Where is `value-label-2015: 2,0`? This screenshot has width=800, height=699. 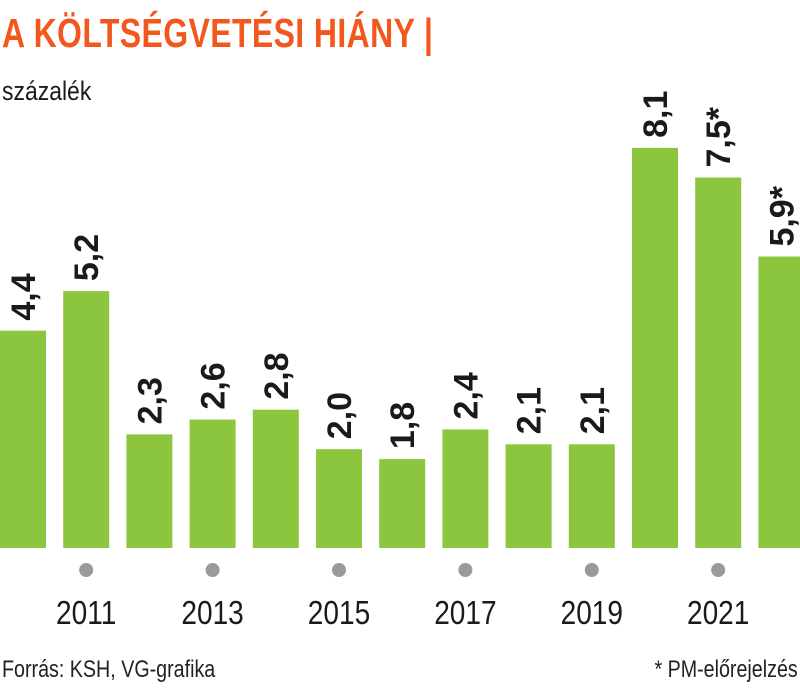
value-label-2015: 2,0 is located at coordinates (340, 415).